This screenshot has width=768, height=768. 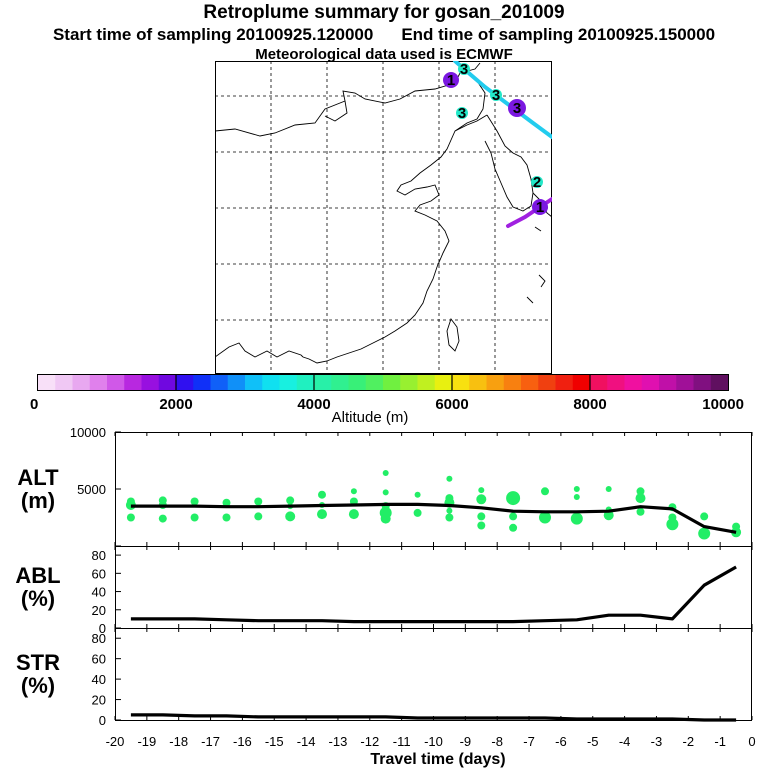 I want to click on abl-panel: 0 20 40 60 80 ABL(%), so click(x=384, y=591).